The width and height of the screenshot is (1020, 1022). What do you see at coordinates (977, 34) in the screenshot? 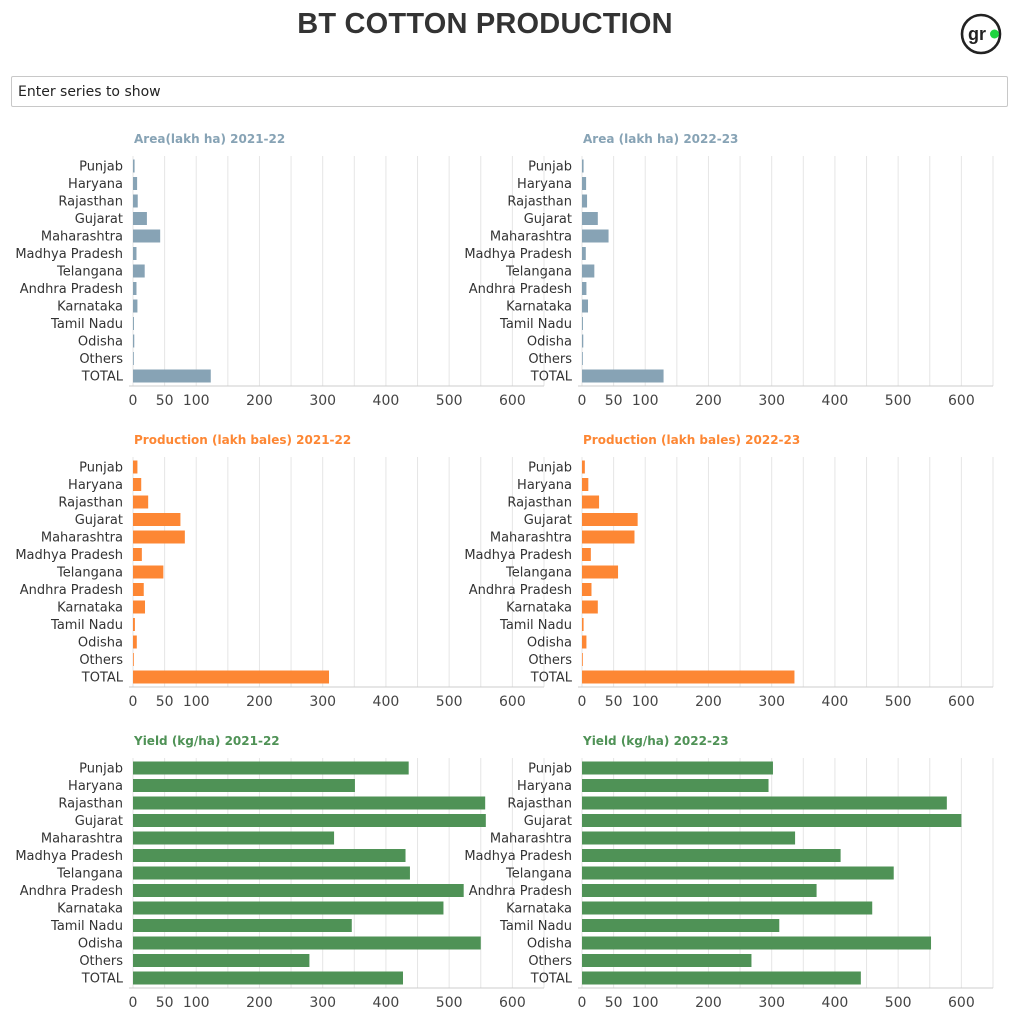
I see `logo-text: gr` at bounding box center [977, 34].